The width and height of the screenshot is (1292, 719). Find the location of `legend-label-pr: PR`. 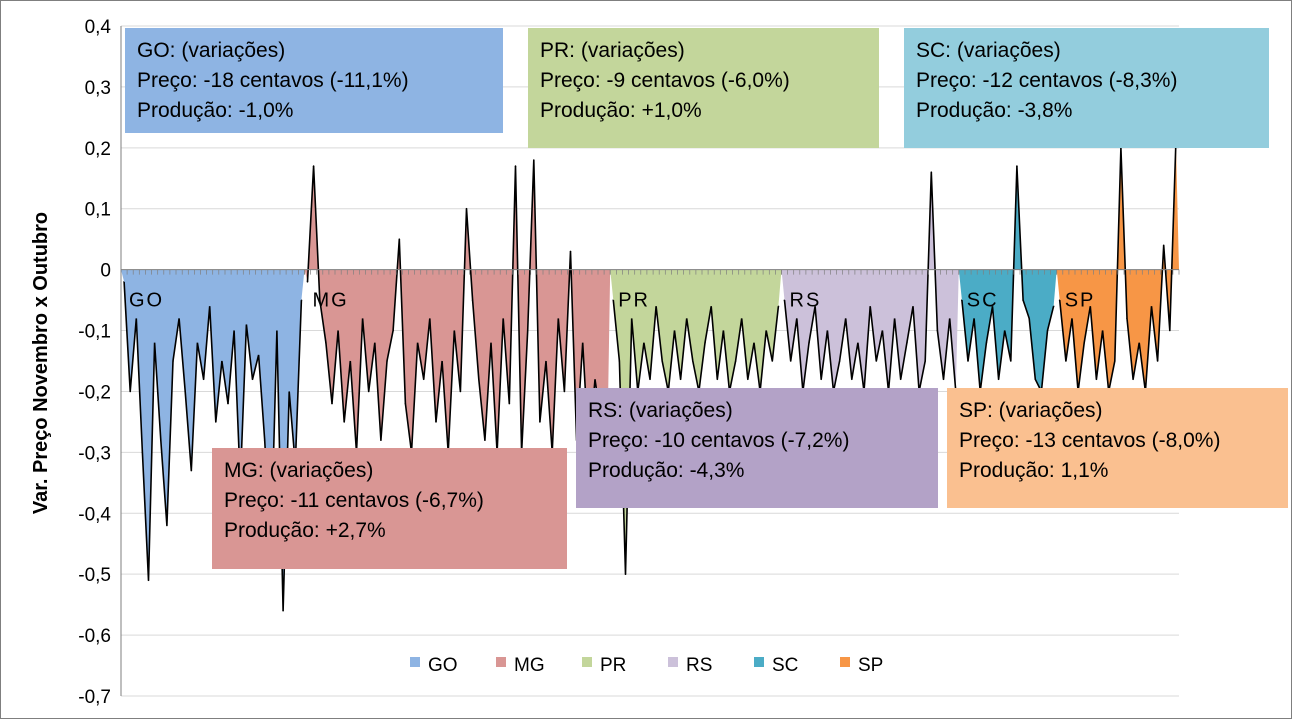

legend-label-pr: PR is located at coordinates (613, 665).